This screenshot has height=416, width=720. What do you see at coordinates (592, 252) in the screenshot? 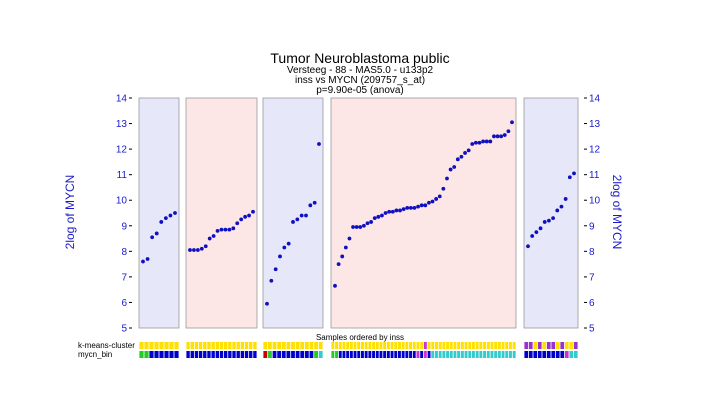
I see `y-tick-label-right: 8` at bounding box center [592, 252].